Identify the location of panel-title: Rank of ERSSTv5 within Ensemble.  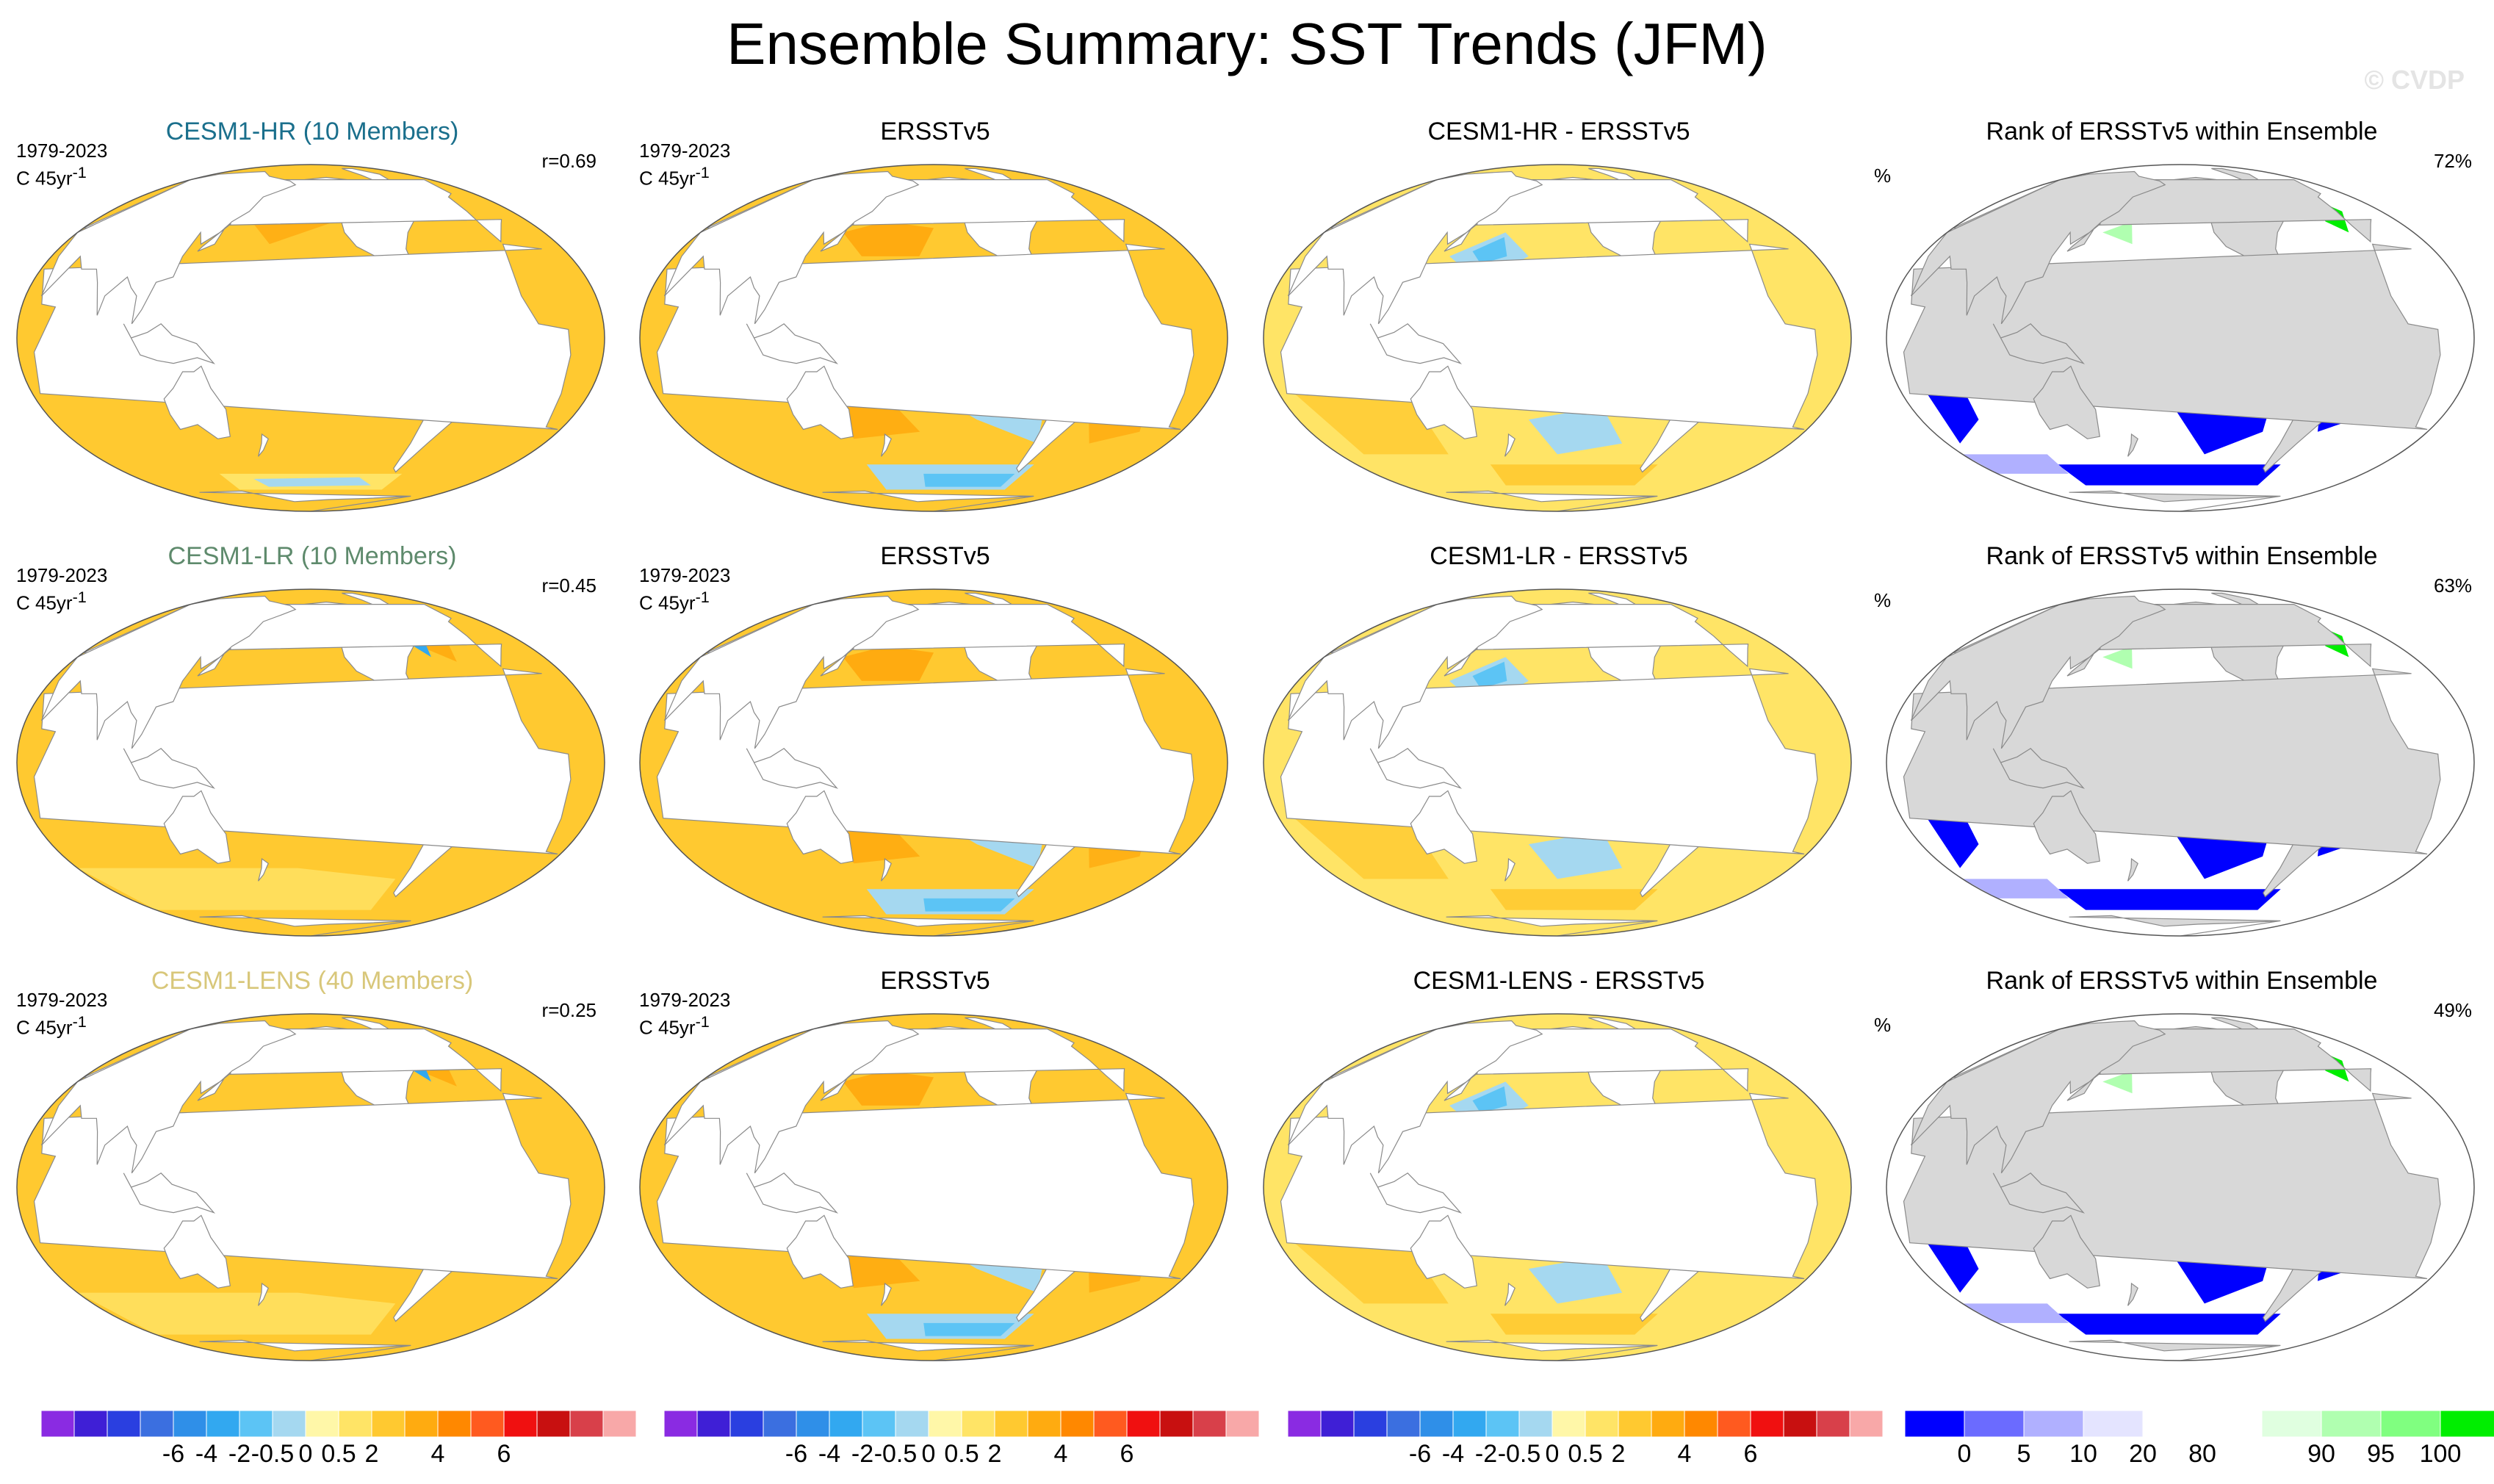
(2182, 981).